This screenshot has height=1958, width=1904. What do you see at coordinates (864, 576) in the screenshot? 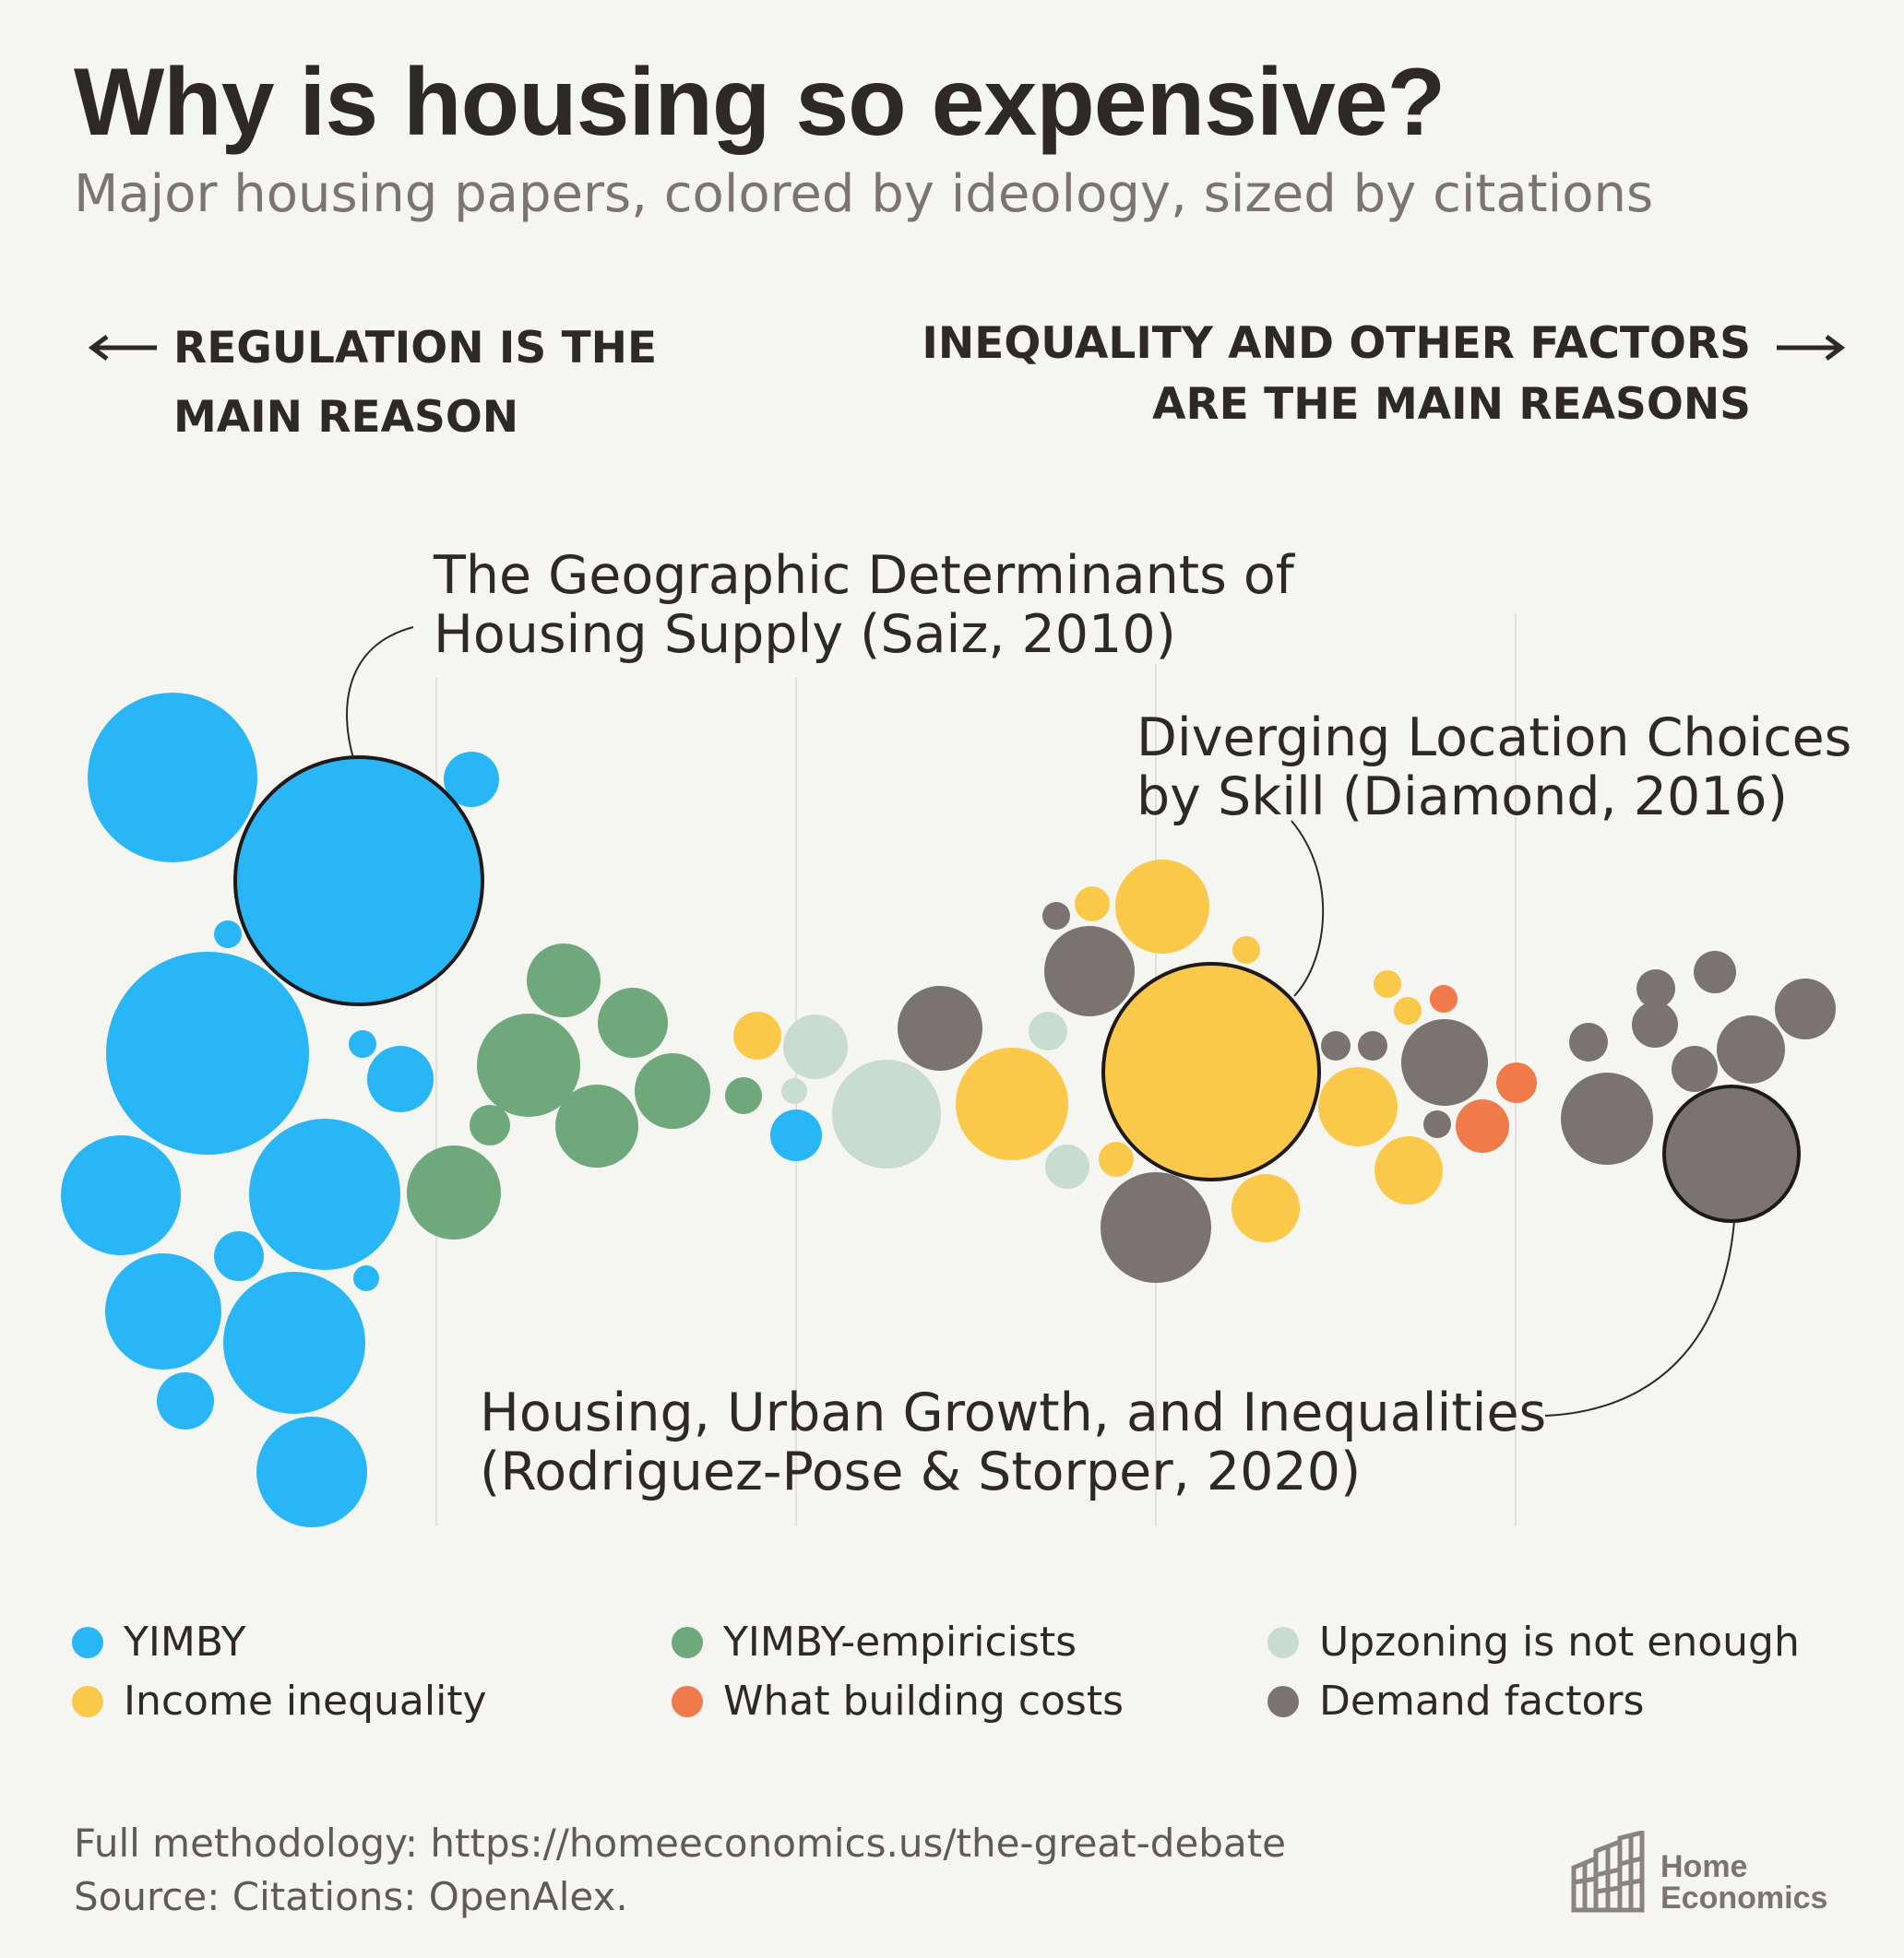
I see `annotation-saiz-line1: The Geographic Determinants of` at bounding box center [864, 576].